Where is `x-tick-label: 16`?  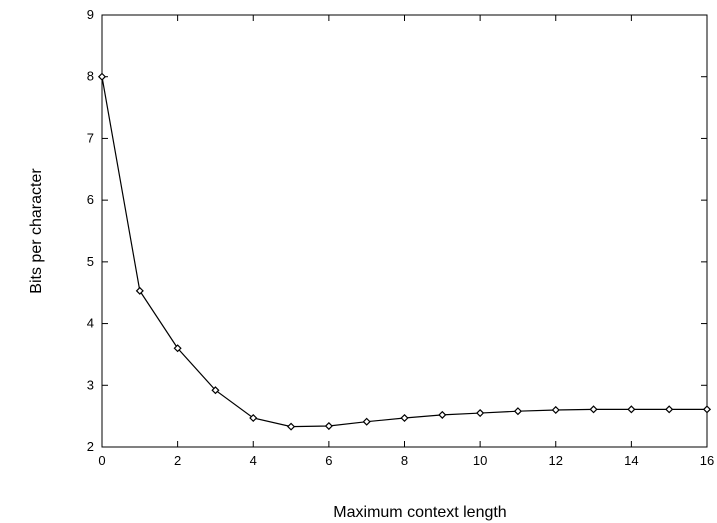
x-tick-label: 16 is located at coordinates (707, 460).